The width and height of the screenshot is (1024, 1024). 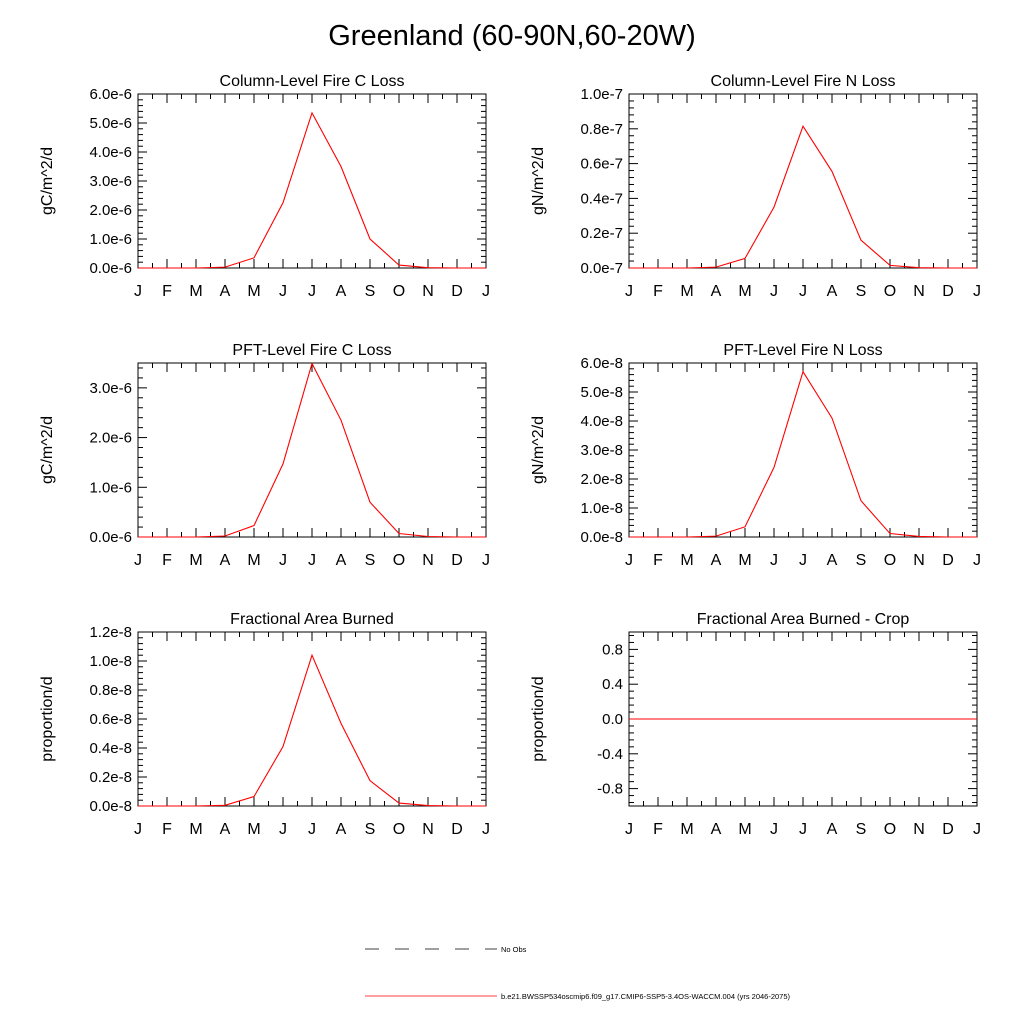 What do you see at coordinates (601, 129) in the screenshot?
I see `y-tick-label: 0.8e-7` at bounding box center [601, 129].